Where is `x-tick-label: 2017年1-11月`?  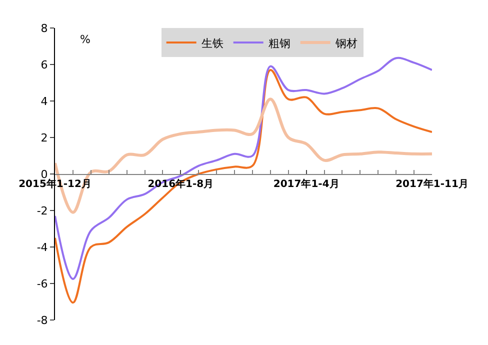 x-tick-label: 2017年1-11月 is located at coordinates (432, 184).